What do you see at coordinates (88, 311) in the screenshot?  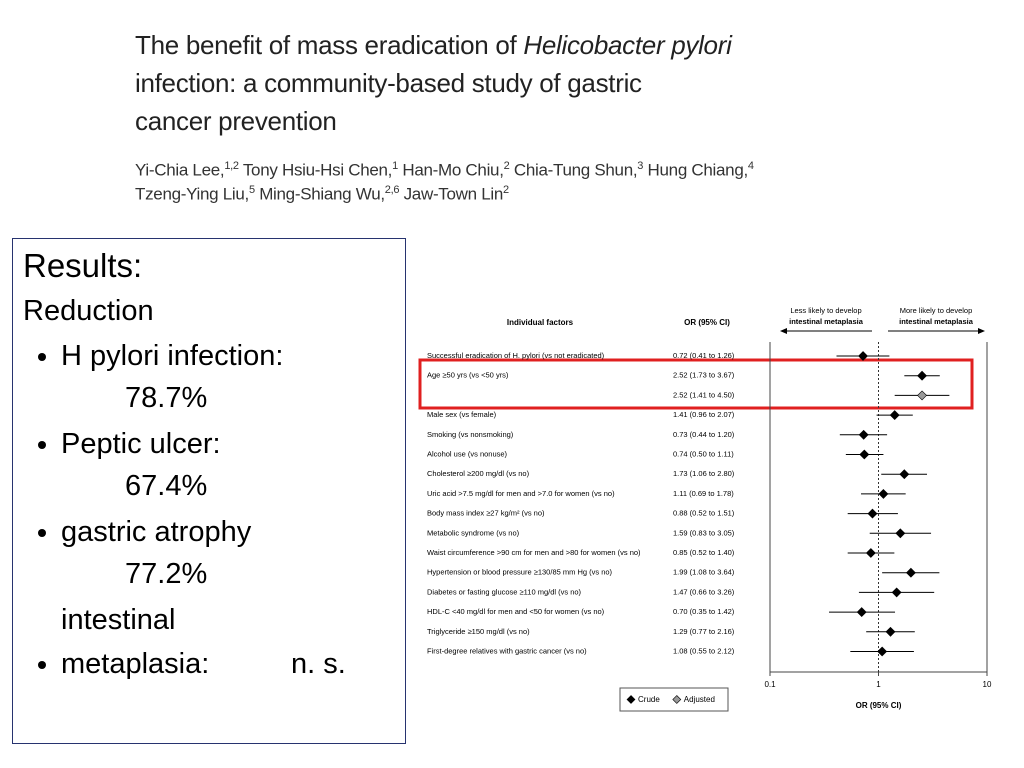 I see `results-subheading: Reduction` at bounding box center [88, 311].